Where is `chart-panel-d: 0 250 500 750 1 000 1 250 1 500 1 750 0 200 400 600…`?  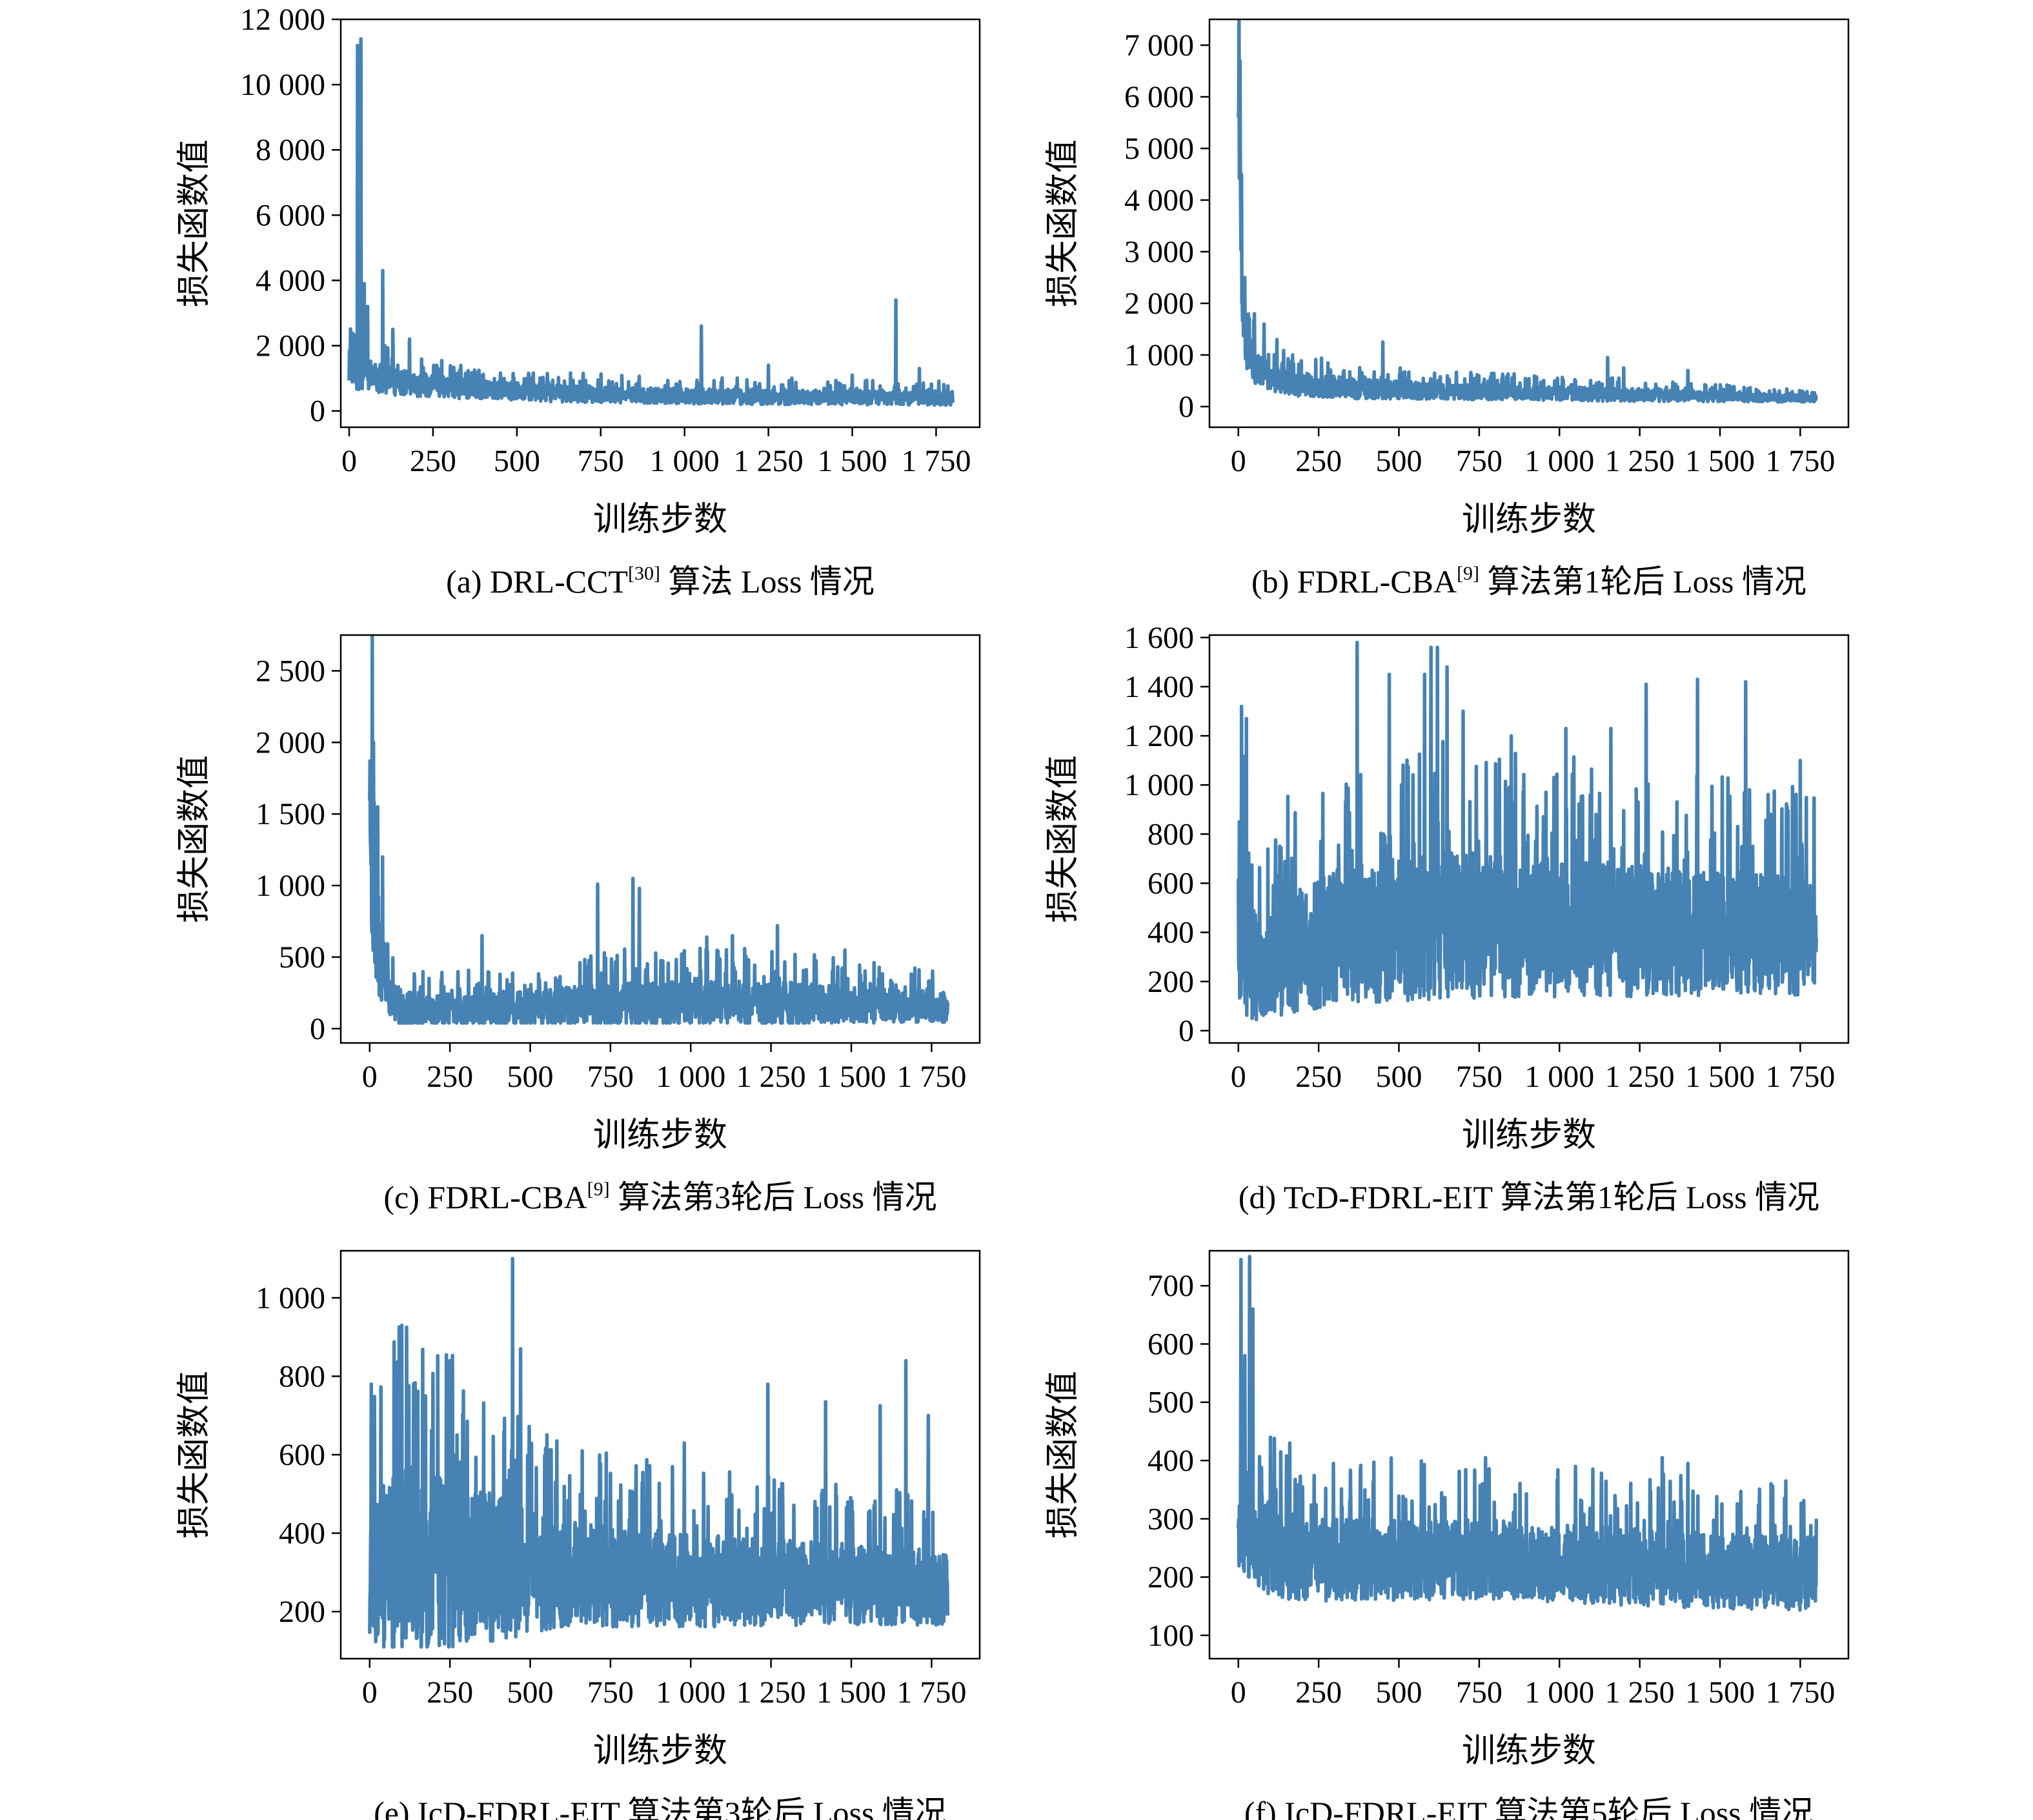
chart-panel-d: 0 250 500 750 1 000 1 250 1 500 1 750 0 200 400 600… is located at coordinates (1447, 918).